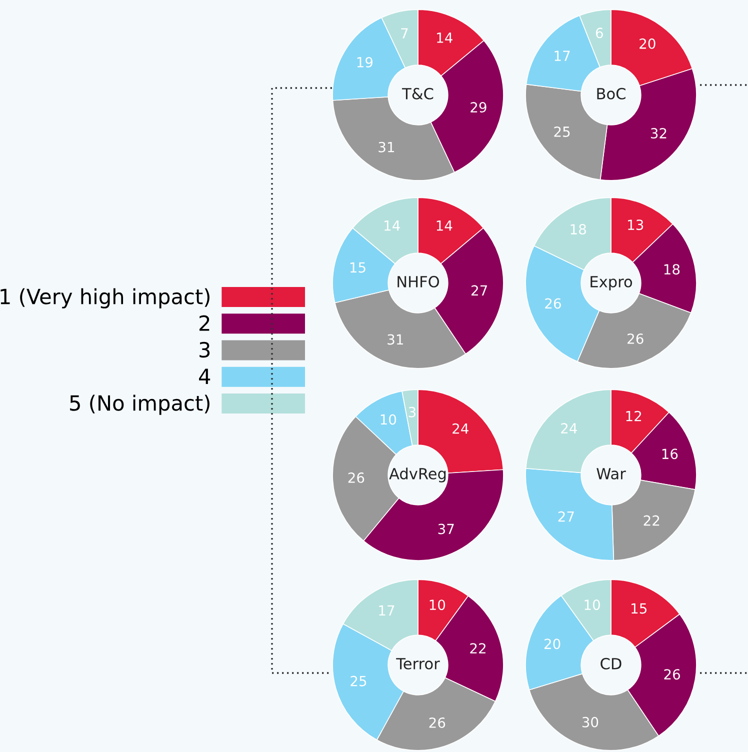 The height and width of the screenshot is (752, 748). Describe the element at coordinates (611, 474) in the screenshot. I see `text: War` at that location.